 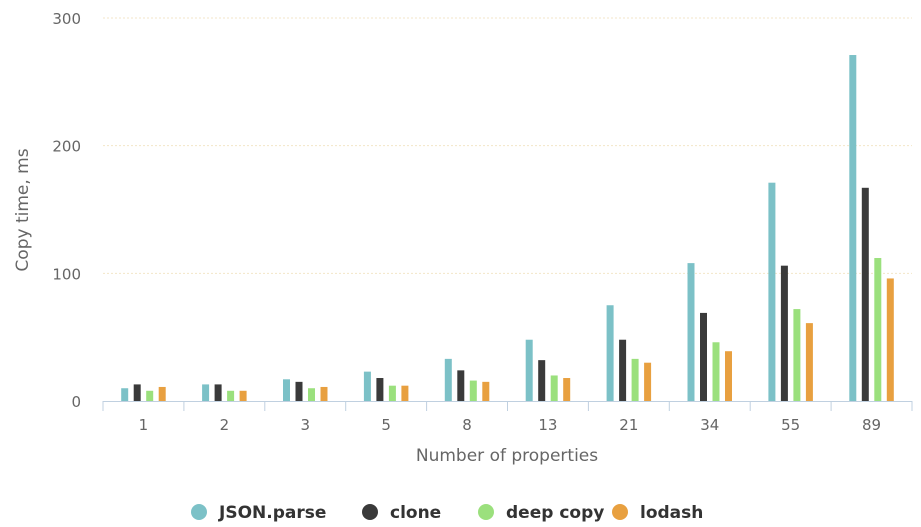 I want to click on y-tick-label: 200, so click(x=66, y=147).